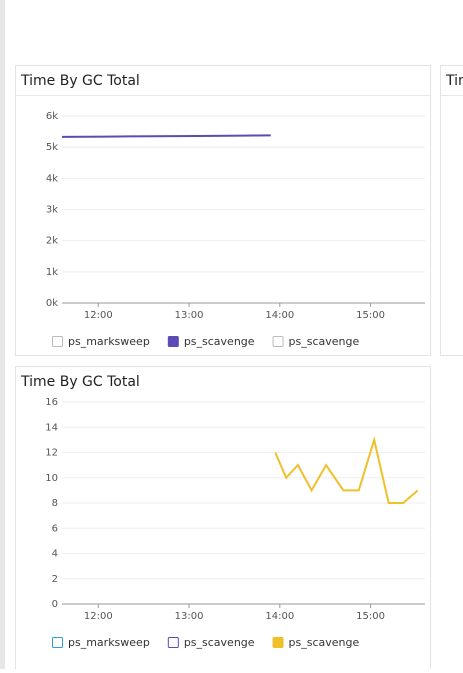 Image resolution: width=463 pixels, height=673 pixels. I want to click on y-tick-label: 4k, so click(52, 178).